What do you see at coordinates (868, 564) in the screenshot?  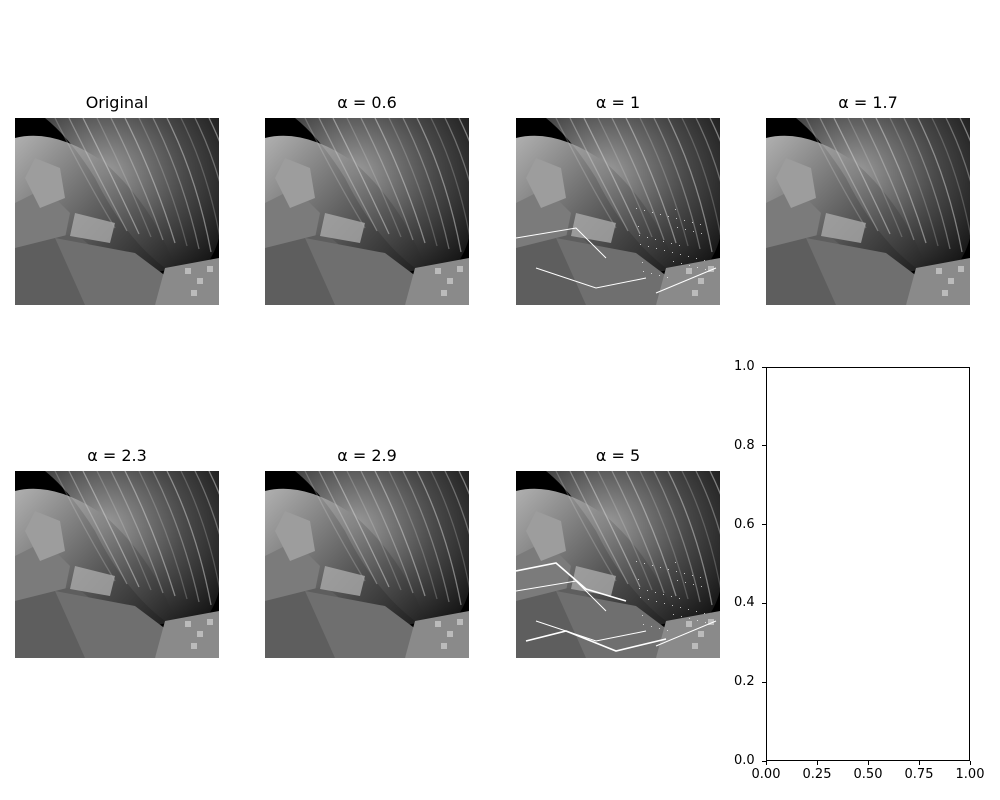 I see `empty-axes` at bounding box center [868, 564].